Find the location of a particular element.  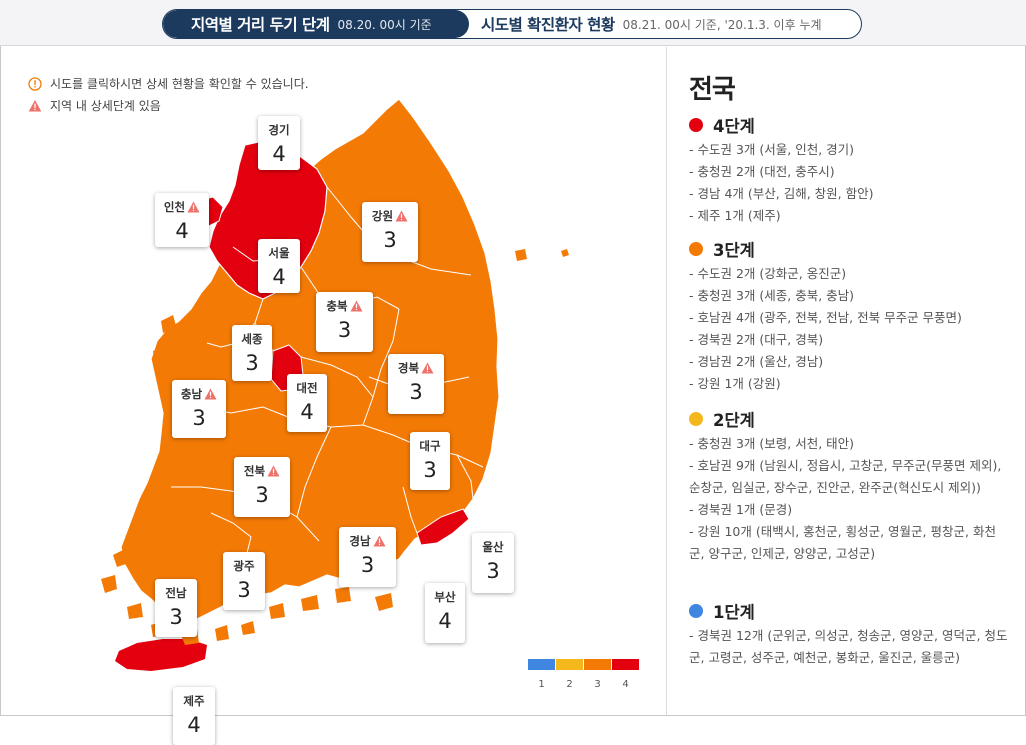

region-name: 경남 is located at coordinates (360, 541).